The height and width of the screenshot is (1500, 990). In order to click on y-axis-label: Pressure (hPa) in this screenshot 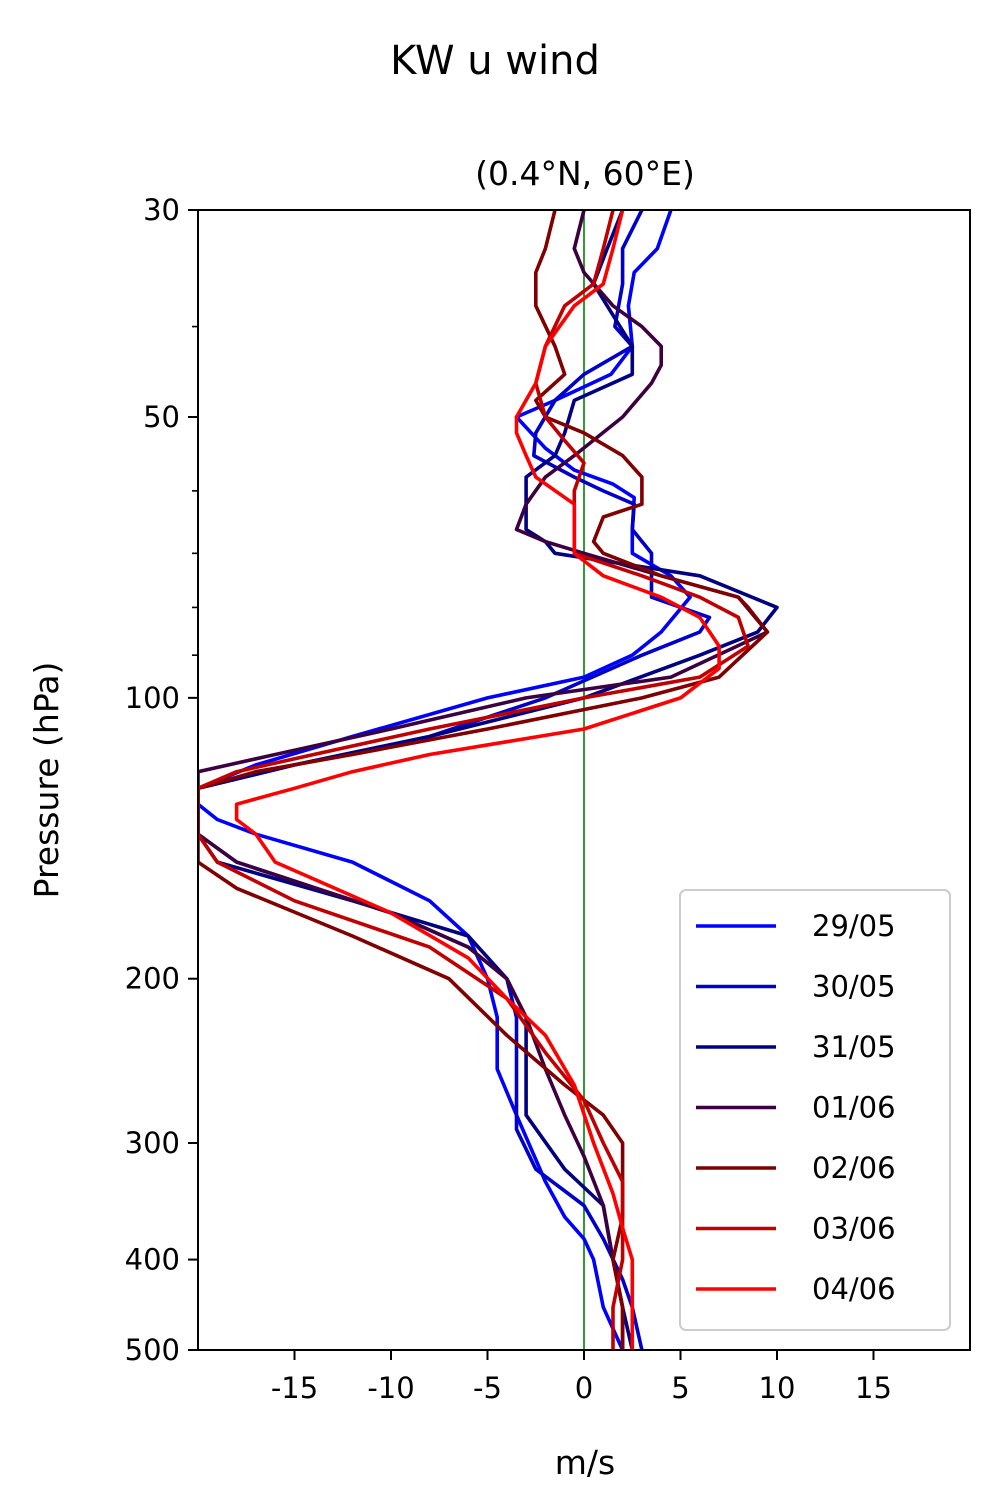, I will do `click(46, 780)`.